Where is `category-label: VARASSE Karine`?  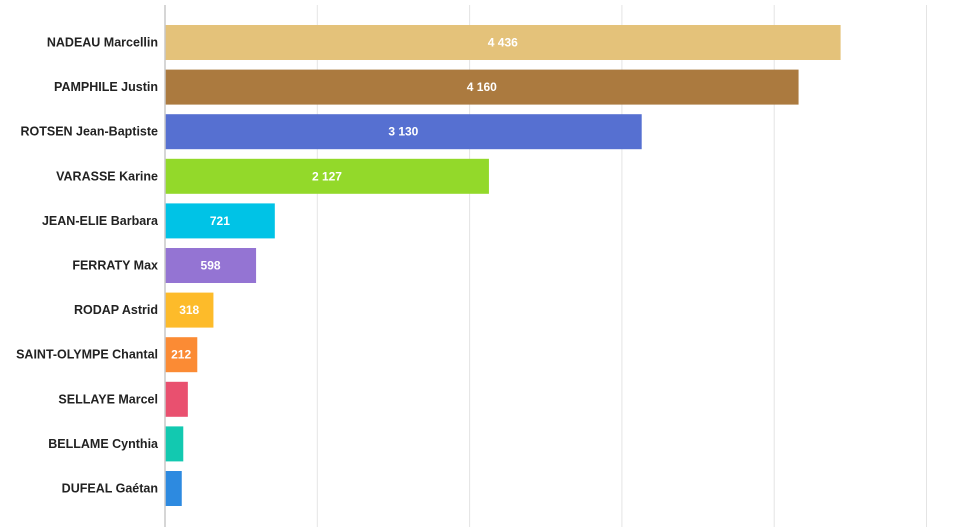 category-label: VARASSE Karine is located at coordinates (107, 176).